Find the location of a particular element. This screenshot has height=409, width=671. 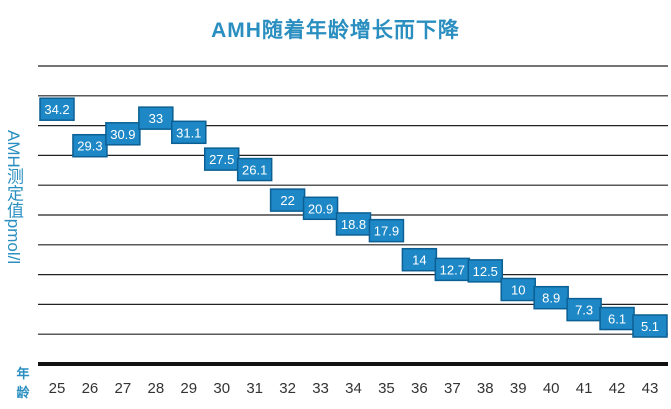

data-point: 10 is located at coordinates (518, 289).